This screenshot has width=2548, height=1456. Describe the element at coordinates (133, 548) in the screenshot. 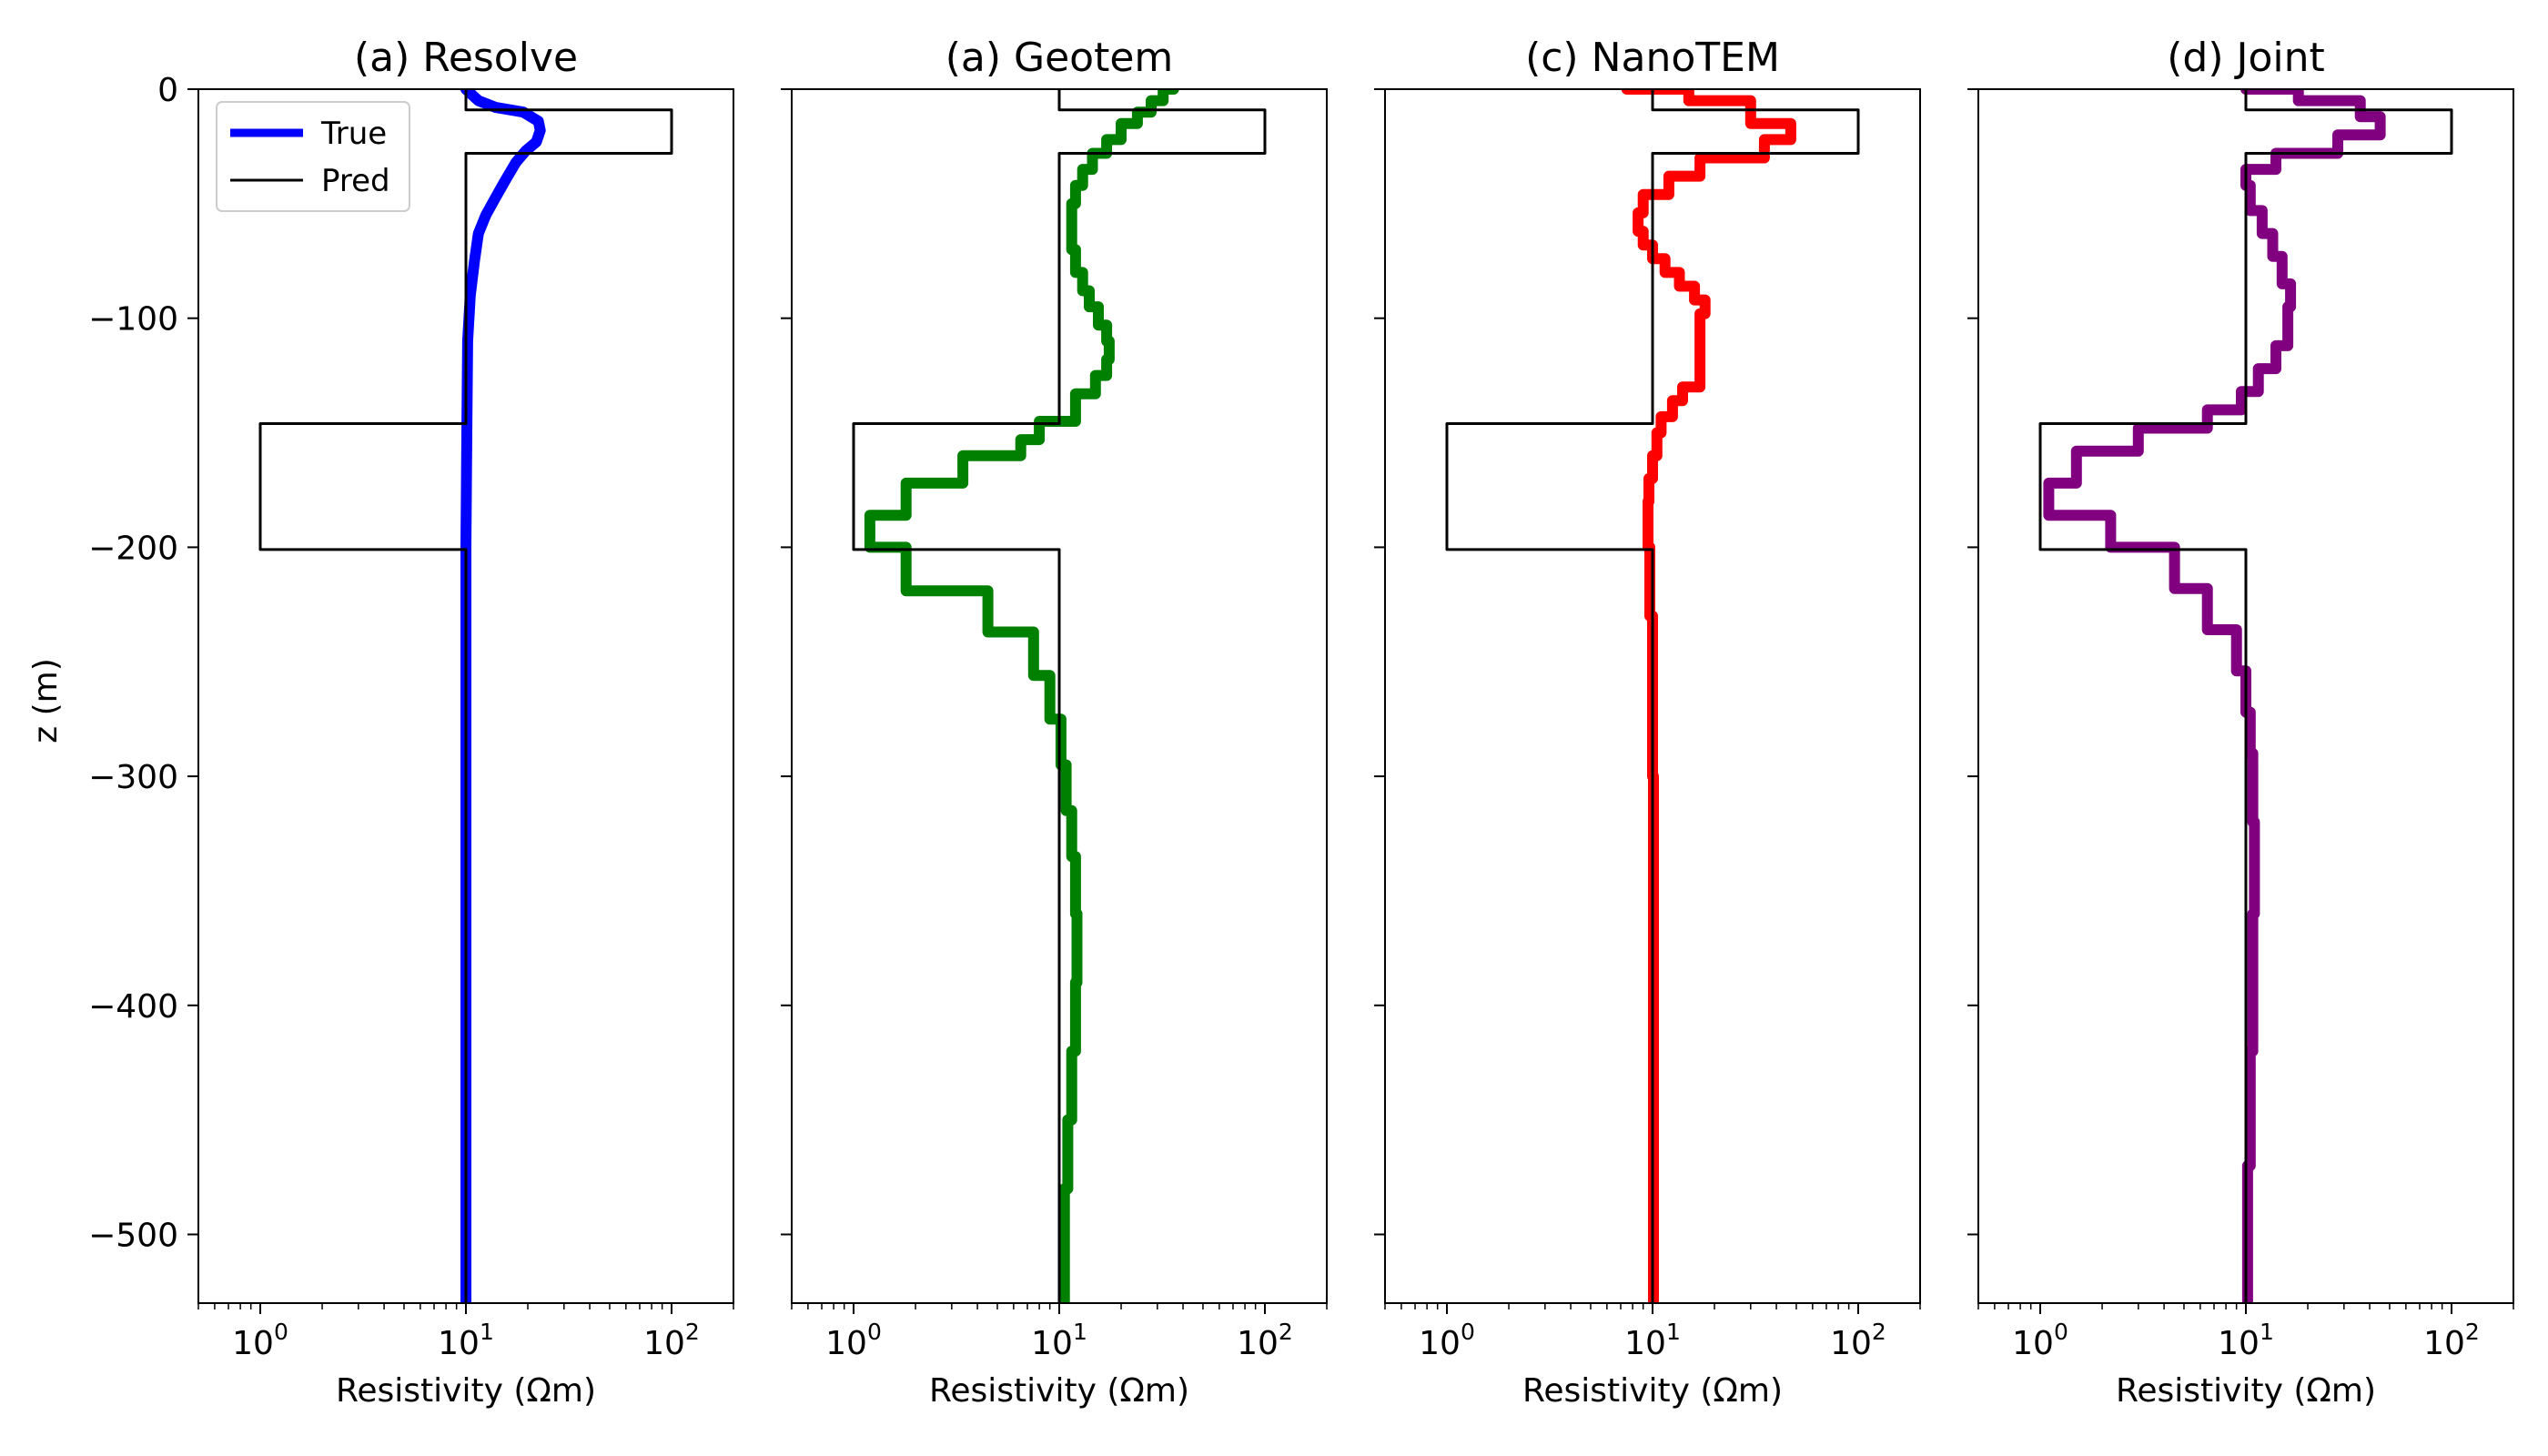

I see `y-tick-label: −200` at that location.